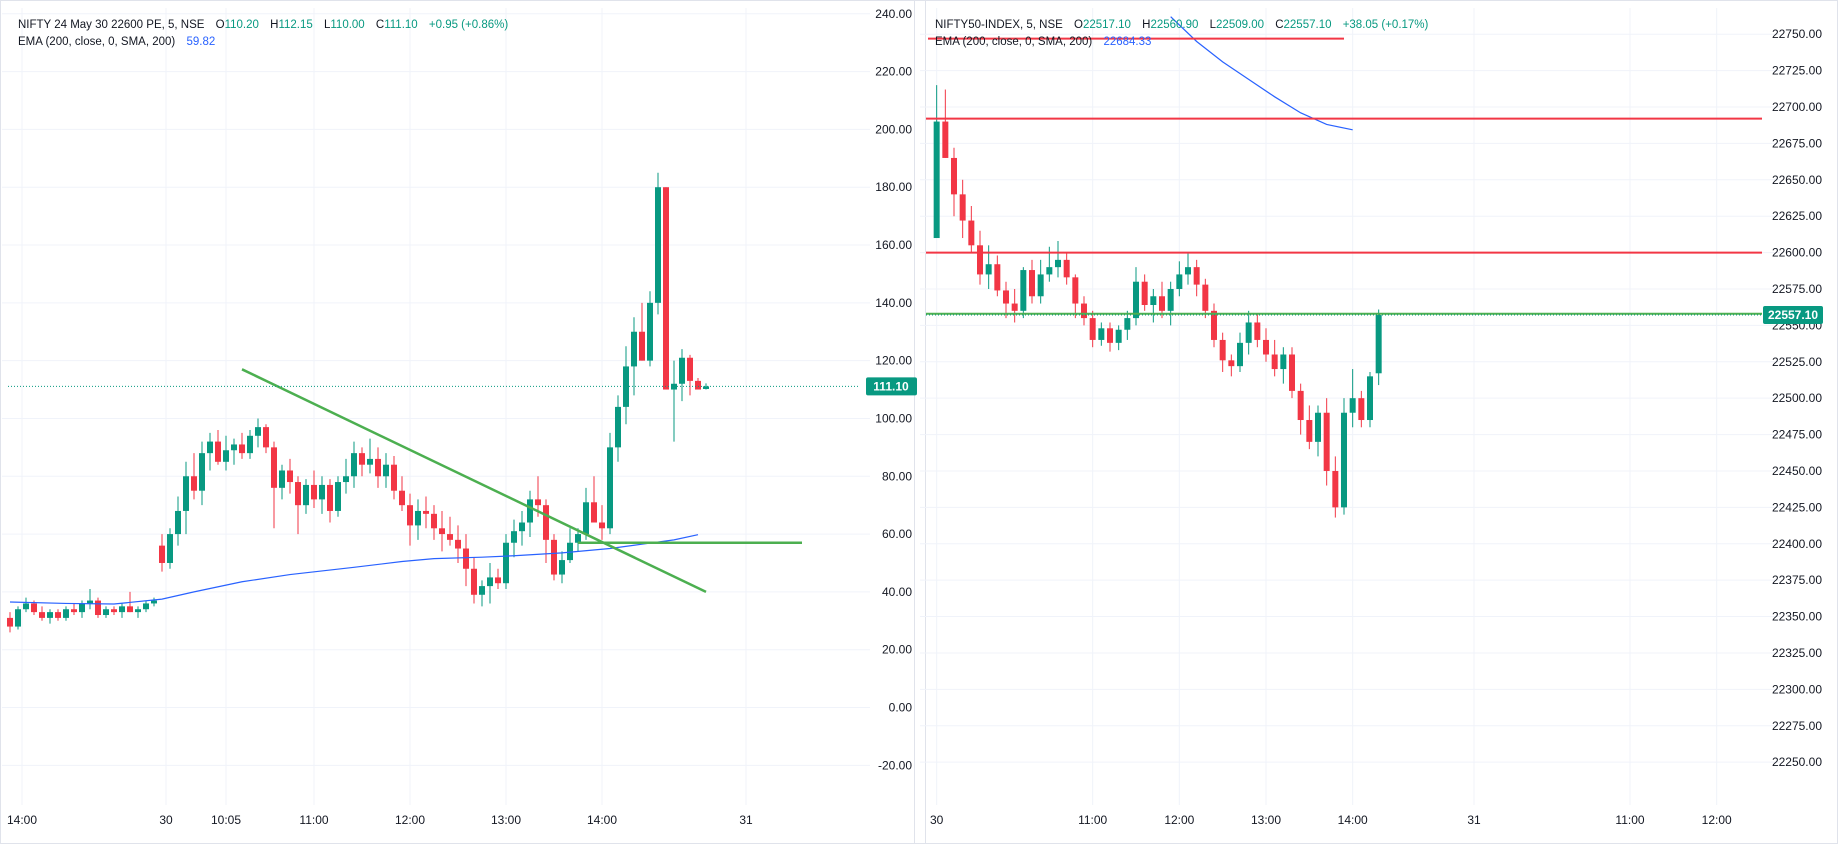 Image resolution: width=1838 pixels, height=844 pixels. Describe the element at coordinates (893, 361) in the screenshot. I see `left-y-tick-label: 120.00` at that location.